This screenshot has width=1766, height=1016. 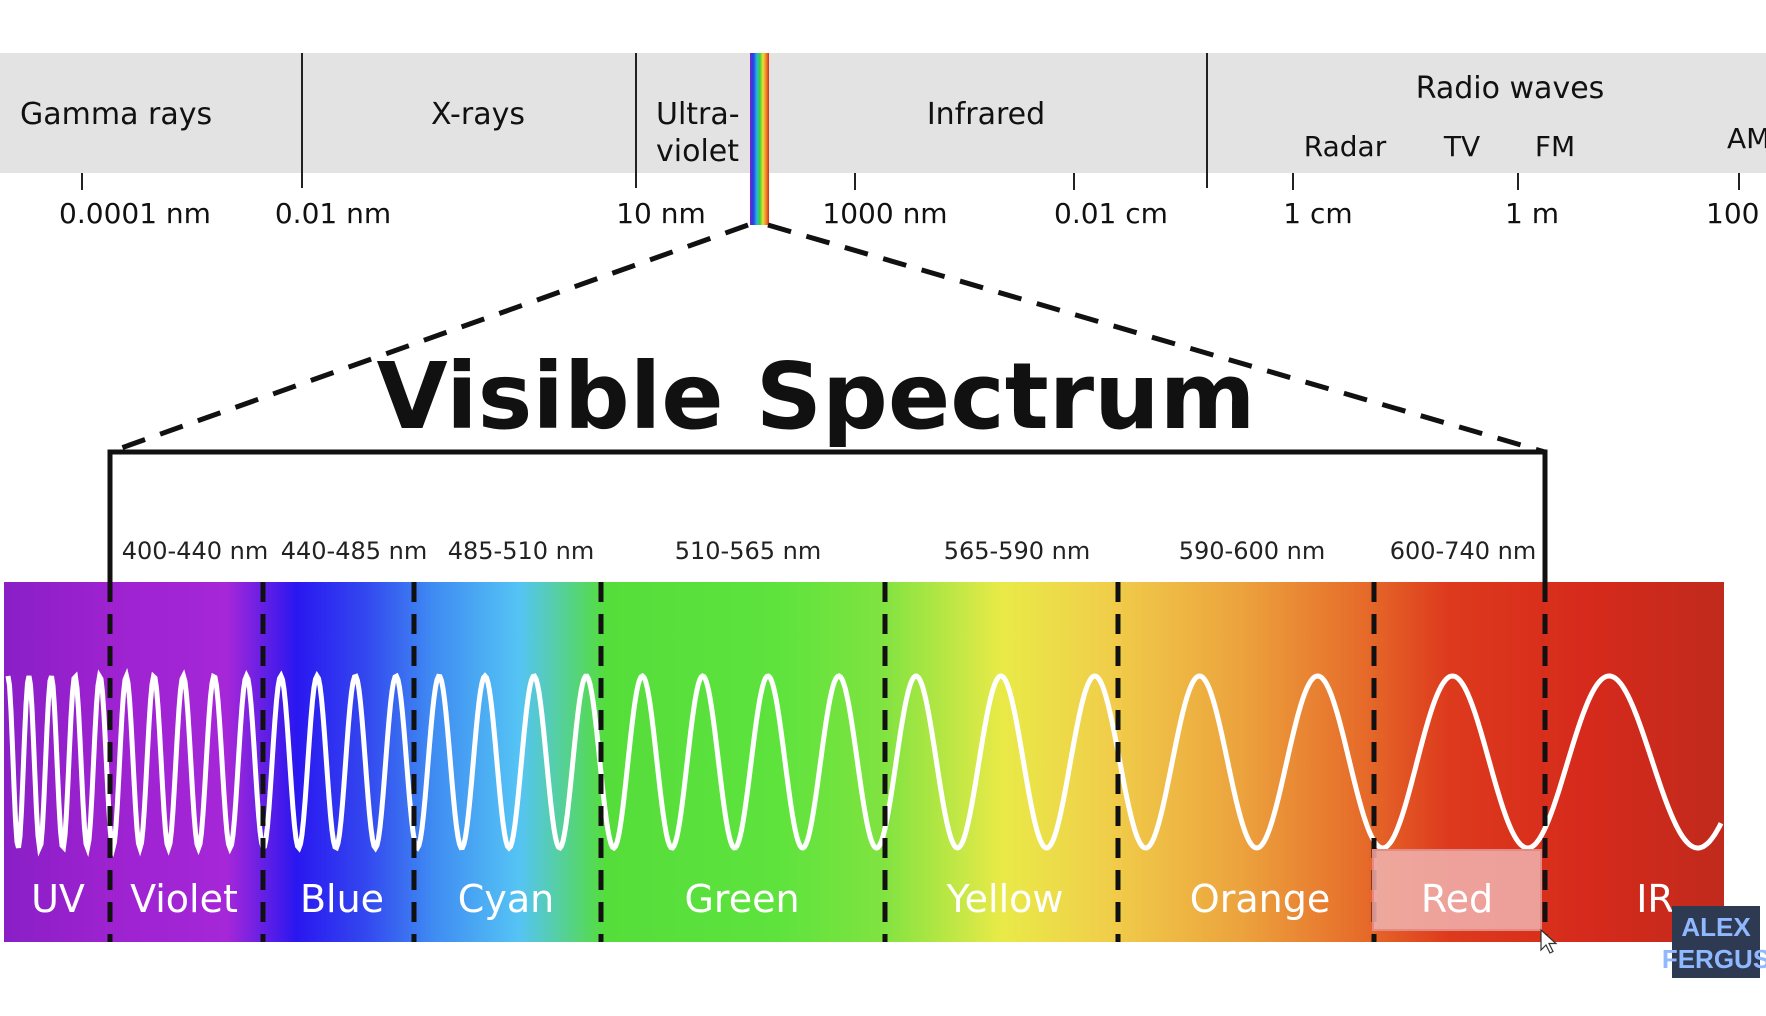 I want to click on band-label-ultraviolet-line1: Ultra-, so click(x=698, y=114).